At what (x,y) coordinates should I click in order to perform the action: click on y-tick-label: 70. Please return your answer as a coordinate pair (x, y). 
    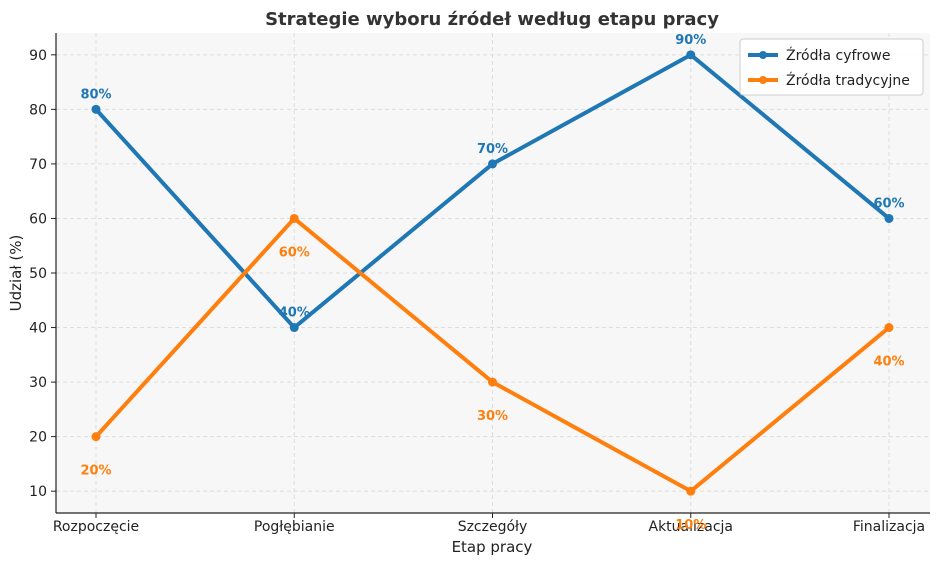
    Looking at the image, I should click on (38, 165).